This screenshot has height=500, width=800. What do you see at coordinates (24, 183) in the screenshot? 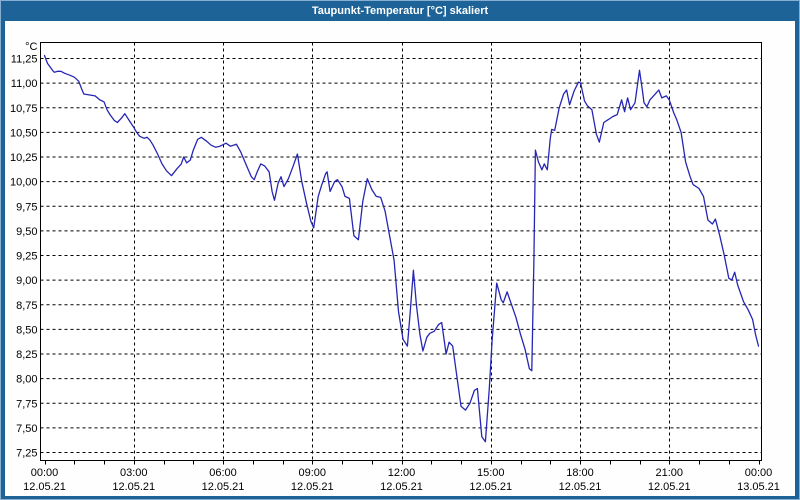
I see `y-tick-label: 10,00` at bounding box center [24, 183].